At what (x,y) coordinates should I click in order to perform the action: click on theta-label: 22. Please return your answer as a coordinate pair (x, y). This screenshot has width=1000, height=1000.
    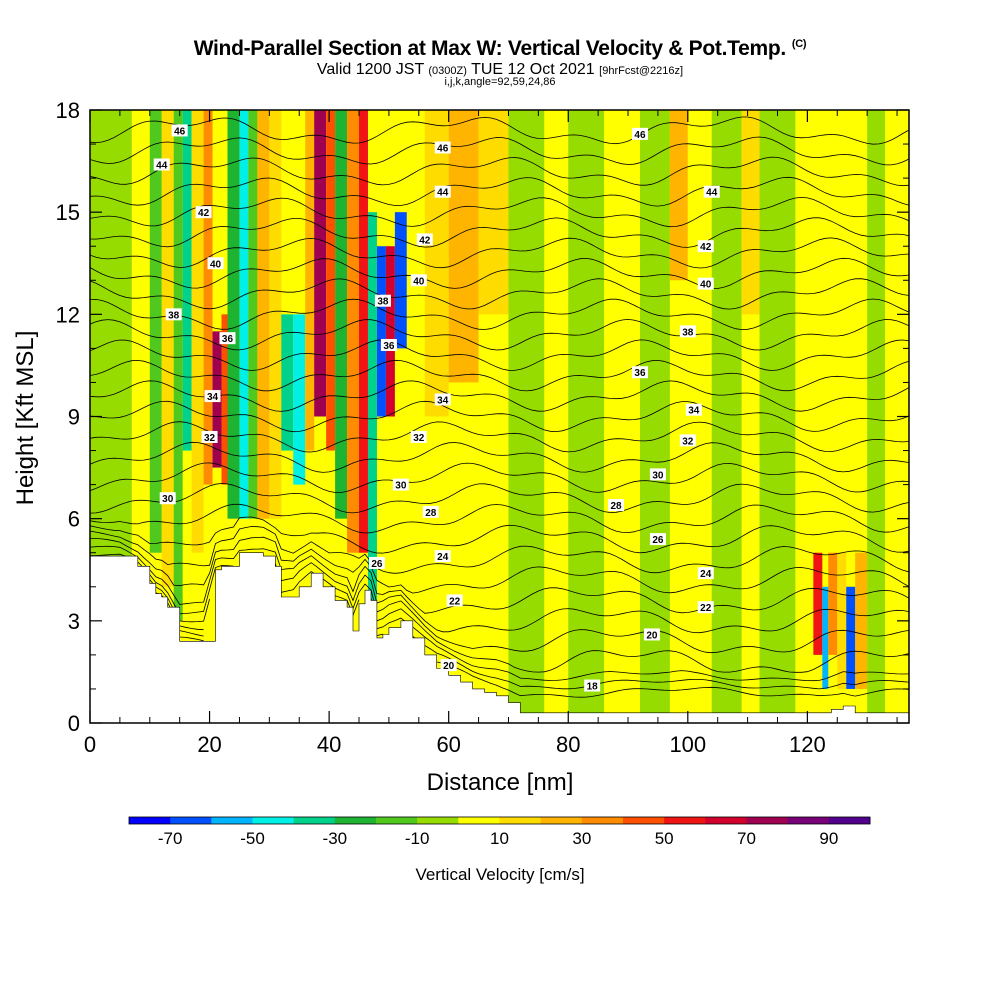
    Looking at the image, I should click on (455, 601).